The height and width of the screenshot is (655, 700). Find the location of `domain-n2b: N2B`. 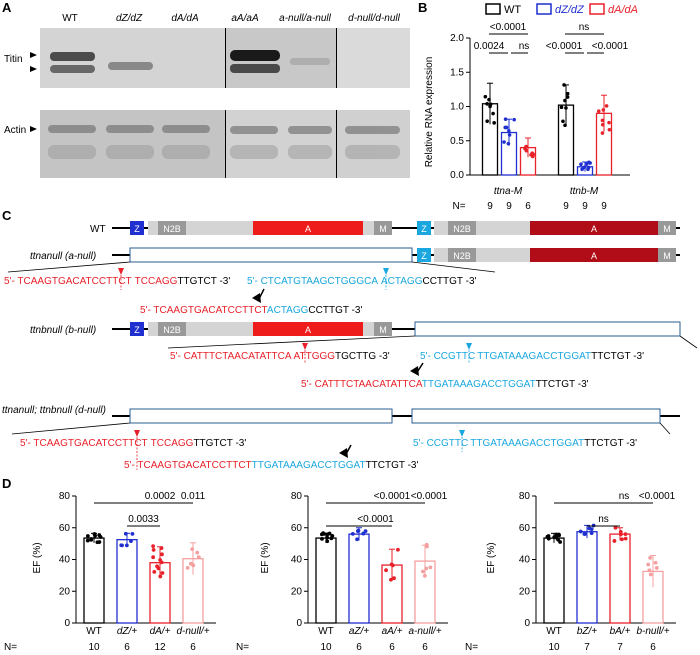

domain-n2b: N2B is located at coordinates (172, 330).